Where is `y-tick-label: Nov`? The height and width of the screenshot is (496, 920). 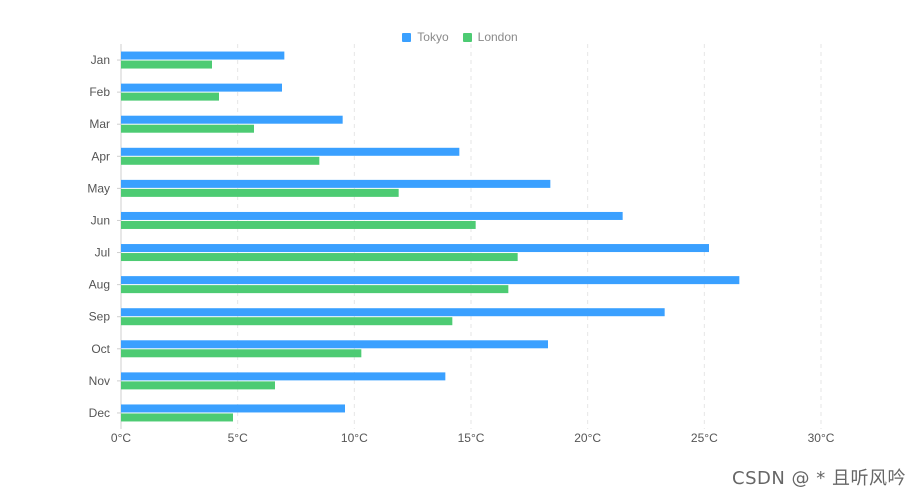 y-tick-label: Nov is located at coordinates (99, 381).